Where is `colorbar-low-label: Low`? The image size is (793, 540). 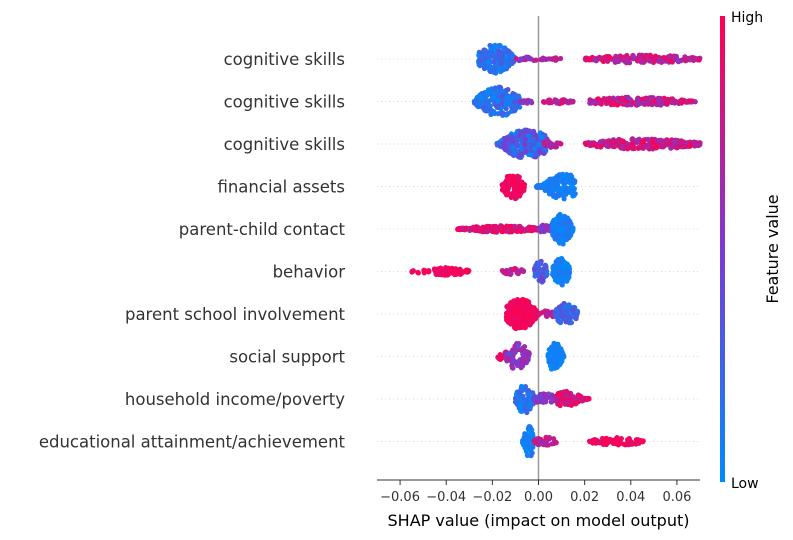
colorbar-low-label: Low is located at coordinates (745, 484).